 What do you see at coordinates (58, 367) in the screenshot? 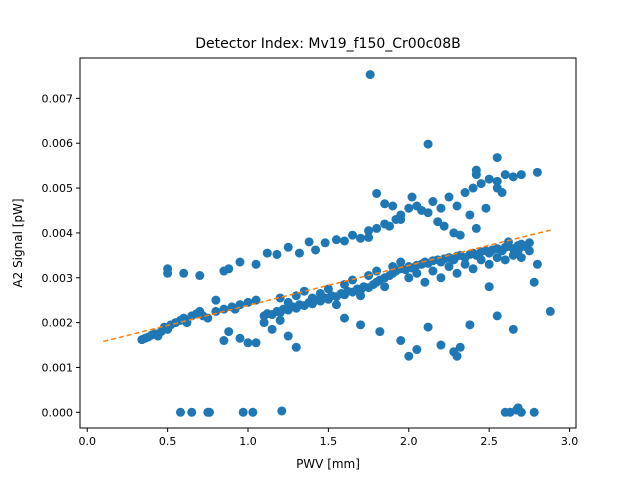
I see `y-tick-label: 0.001` at bounding box center [58, 367].